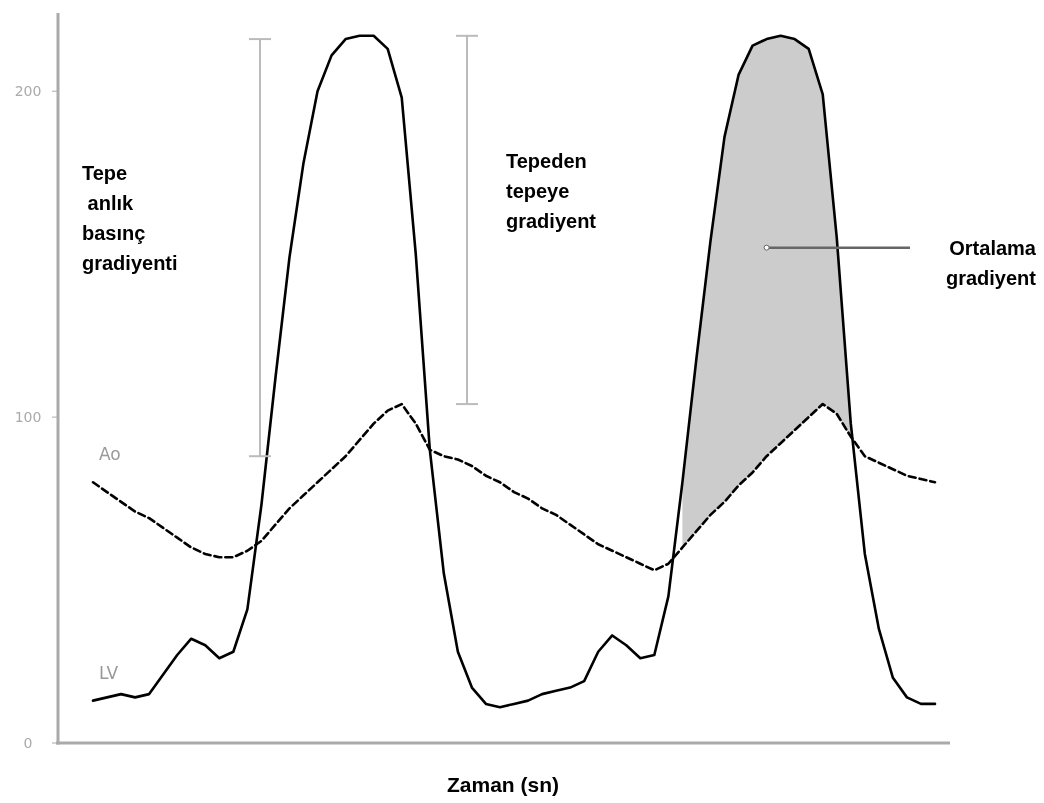 The image size is (1044, 803). Describe the element at coordinates (110, 454) in the screenshot. I see `series-label: Ao` at that location.